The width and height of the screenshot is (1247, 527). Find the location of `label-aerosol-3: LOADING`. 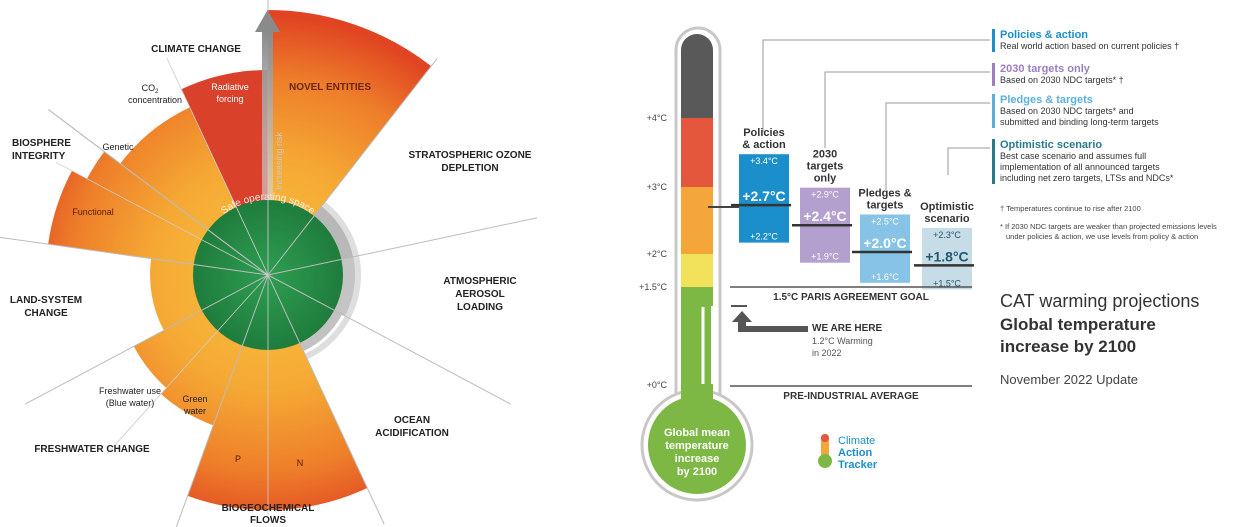

label-aerosol-3: LOADING is located at coordinates (480, 307).